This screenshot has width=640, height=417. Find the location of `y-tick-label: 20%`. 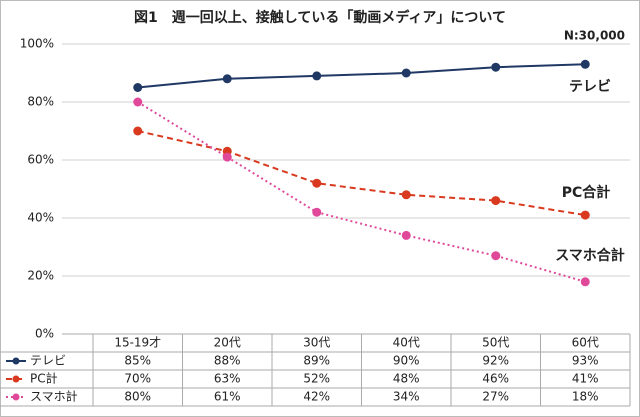

y-tick-label: 20% is located at coordinates (40, 276).